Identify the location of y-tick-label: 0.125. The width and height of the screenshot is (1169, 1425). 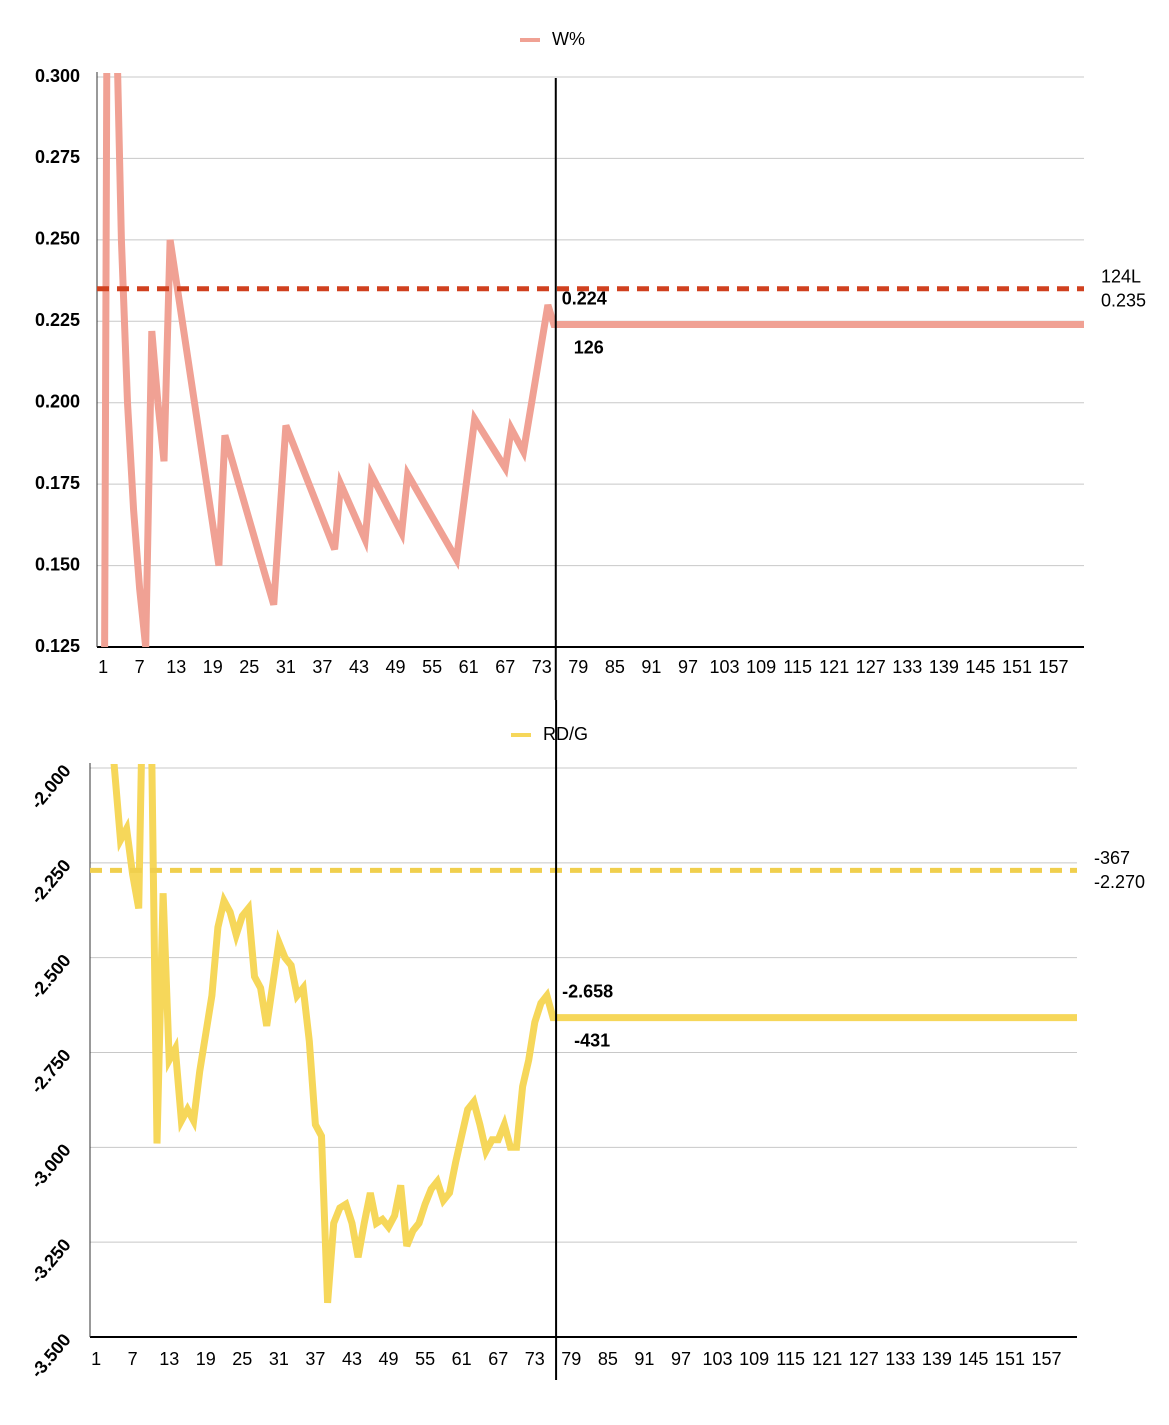
(57, 646).